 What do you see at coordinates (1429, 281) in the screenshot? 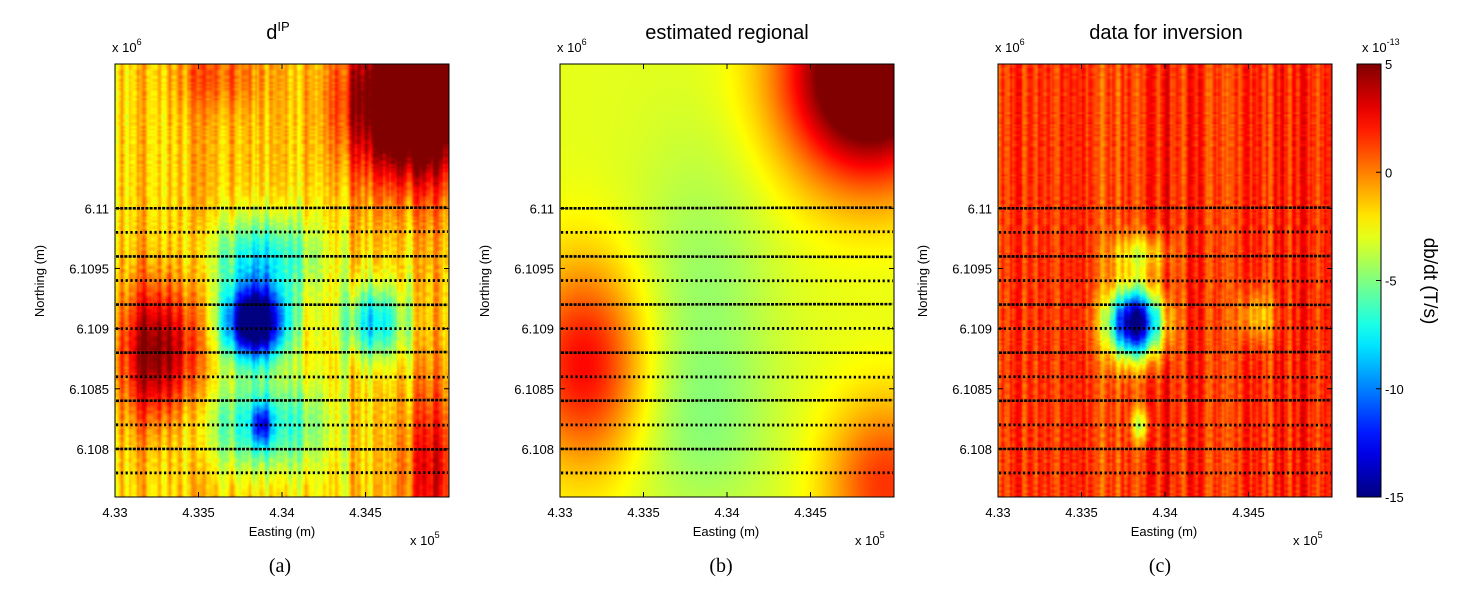
I see `colorbar-label: db/dt (T/s)` at bounding box center [1429, 281].